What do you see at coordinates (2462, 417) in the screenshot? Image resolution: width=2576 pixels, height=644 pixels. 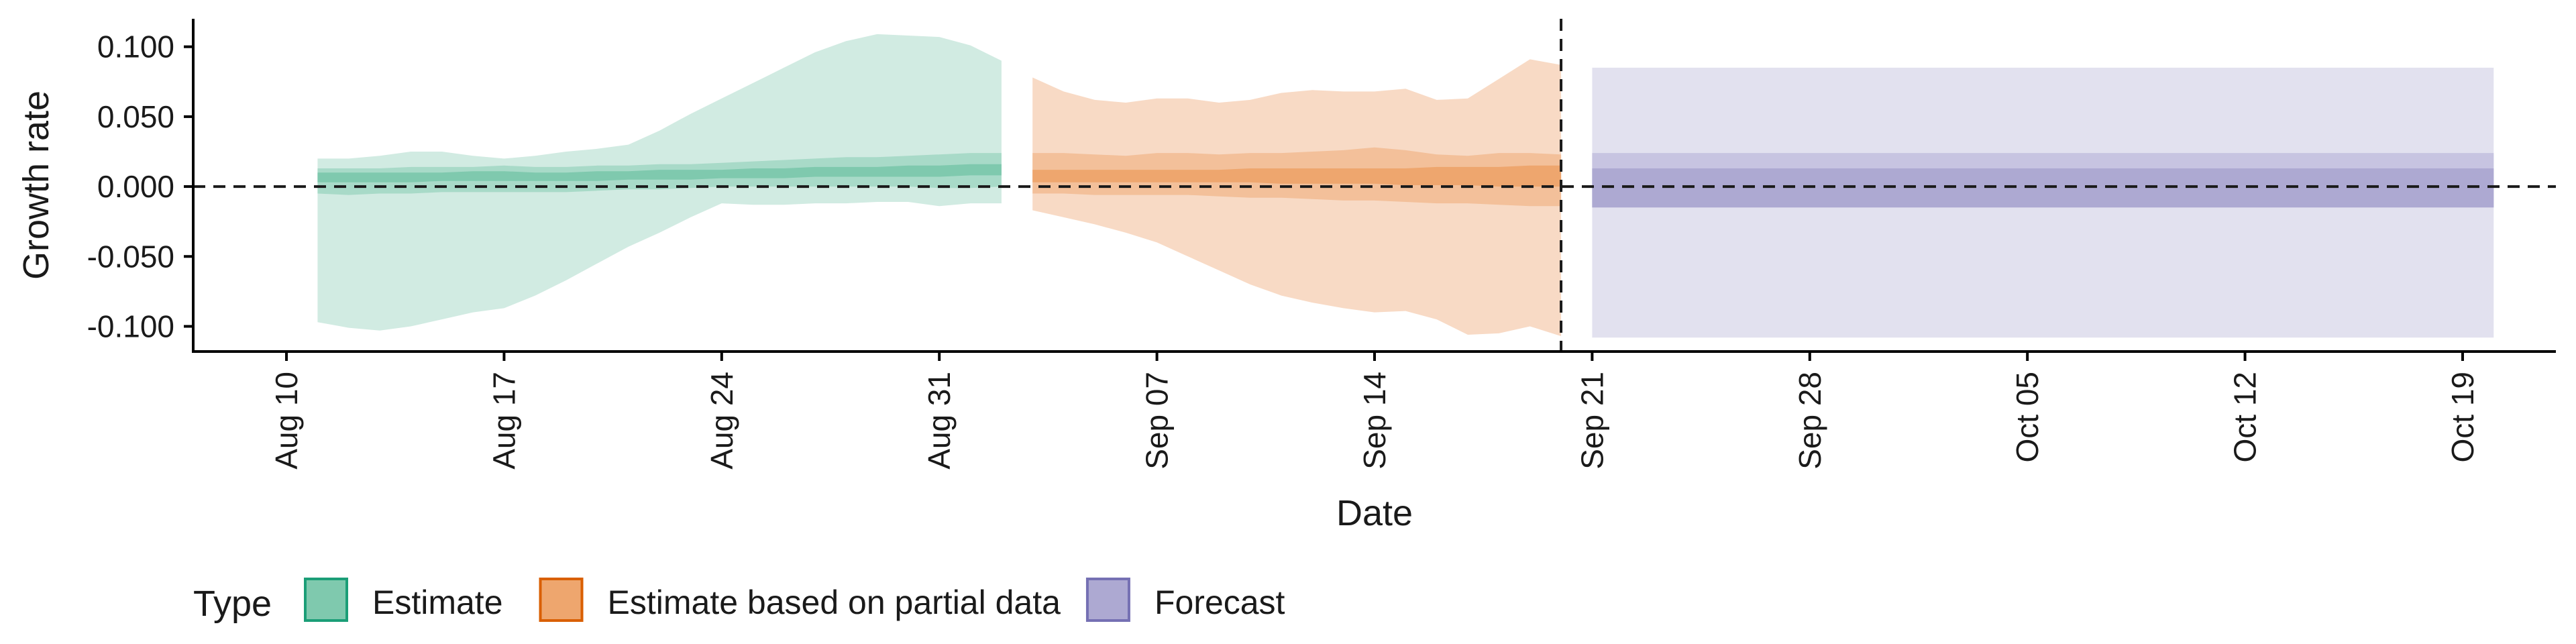 I see `x-tick-label: Oct 19` at bounding box center [2462, 417].